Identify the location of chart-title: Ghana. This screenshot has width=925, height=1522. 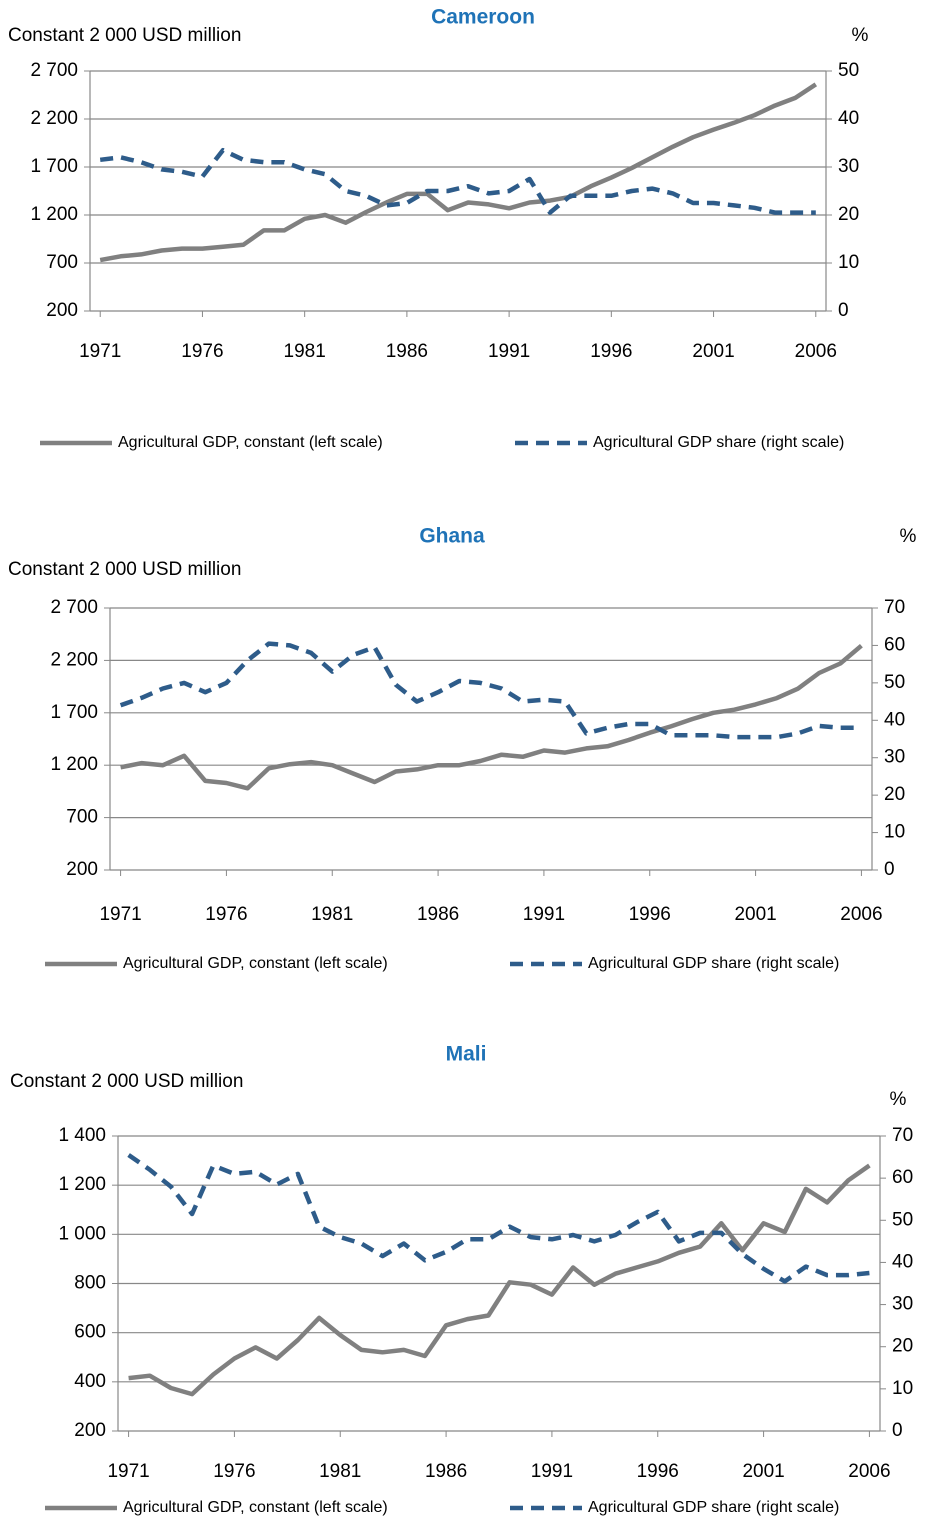
(452, 536).